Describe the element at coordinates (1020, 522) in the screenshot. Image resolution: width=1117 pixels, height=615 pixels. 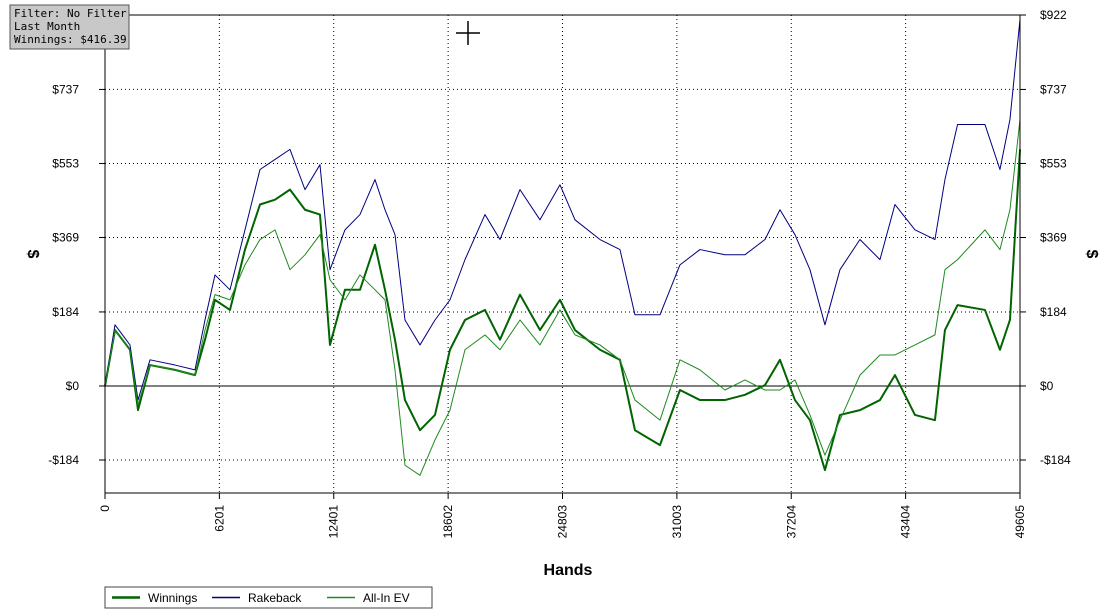
I see `x-tick-label: 49605` at that location.